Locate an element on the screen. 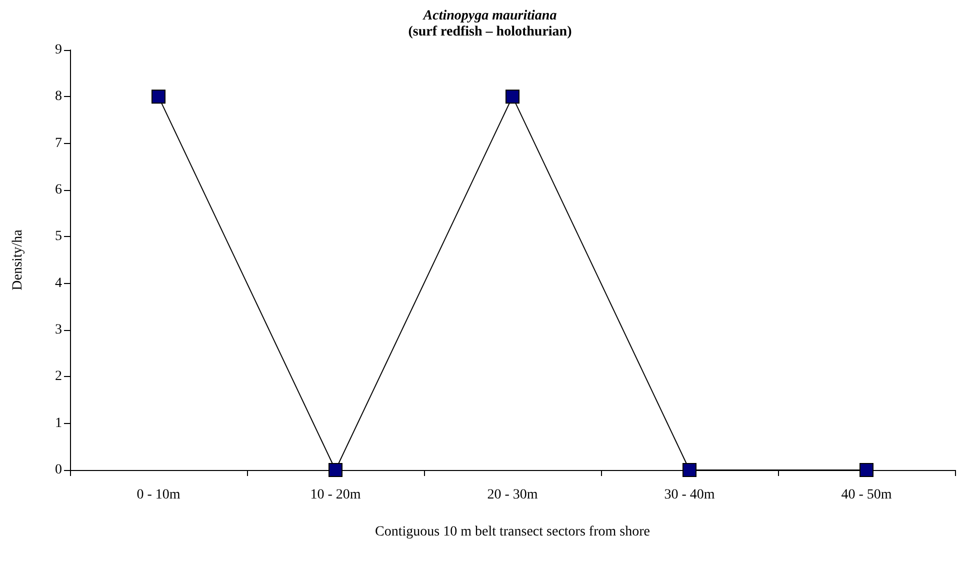 This screenshot has height=580, width=980. x-tick-label: 30 - 40m is located at coordinates (689, 495).